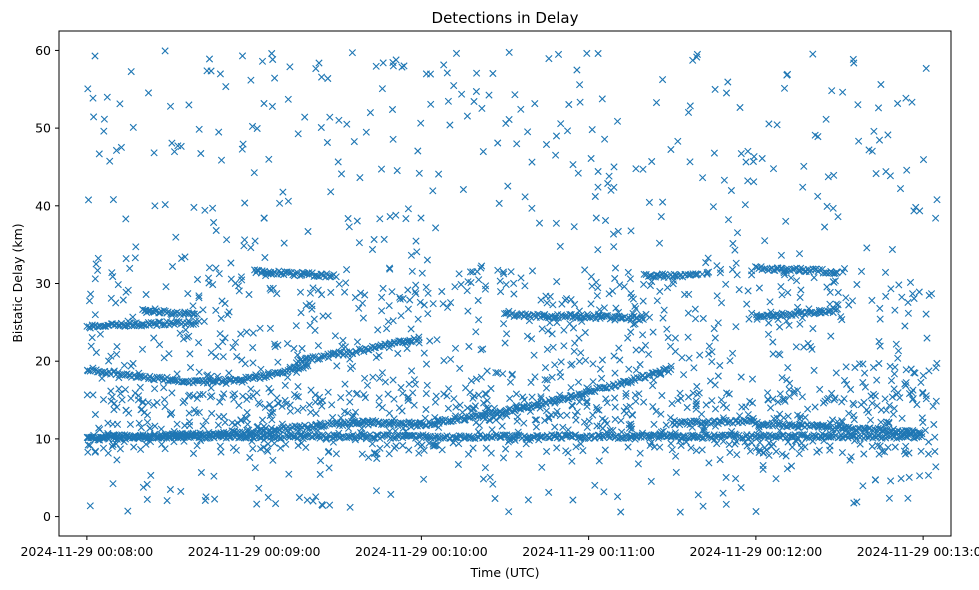  What do you see at coordinates (43, 205) in the screenshot?
I see `y-tick-label: 40` at bounding box center [43, 205].